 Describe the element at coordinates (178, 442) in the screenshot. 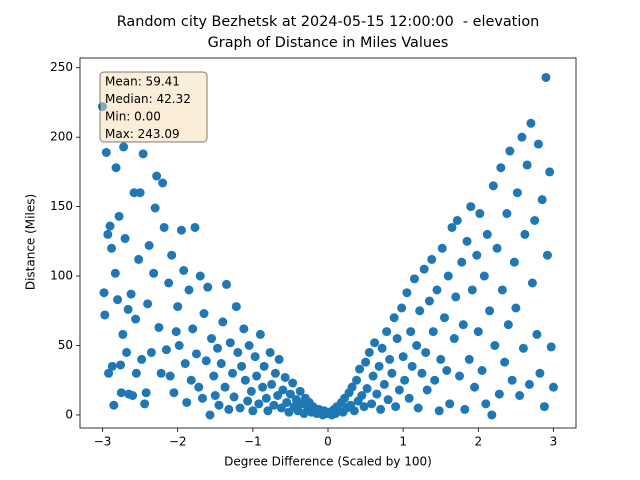

I see `x-tick-label: −2` at that location.